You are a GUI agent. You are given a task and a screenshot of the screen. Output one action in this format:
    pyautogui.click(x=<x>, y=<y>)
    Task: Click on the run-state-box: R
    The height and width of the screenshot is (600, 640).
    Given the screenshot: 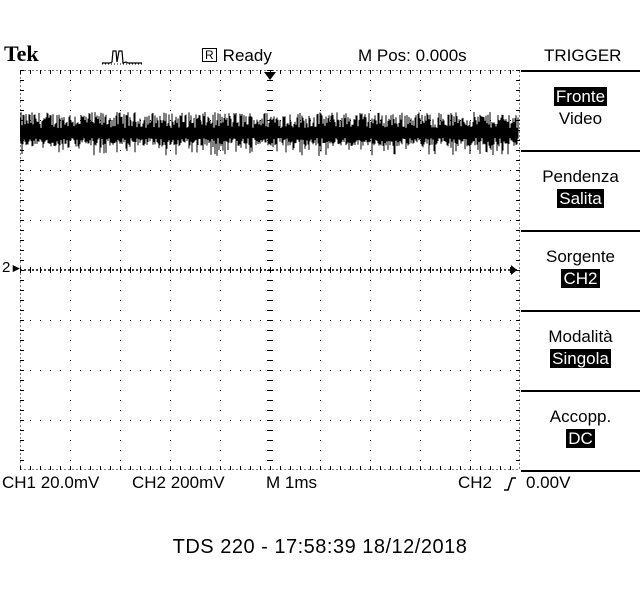 What is the action you would take?
    pyautogui.click(x=209, y=55)
    